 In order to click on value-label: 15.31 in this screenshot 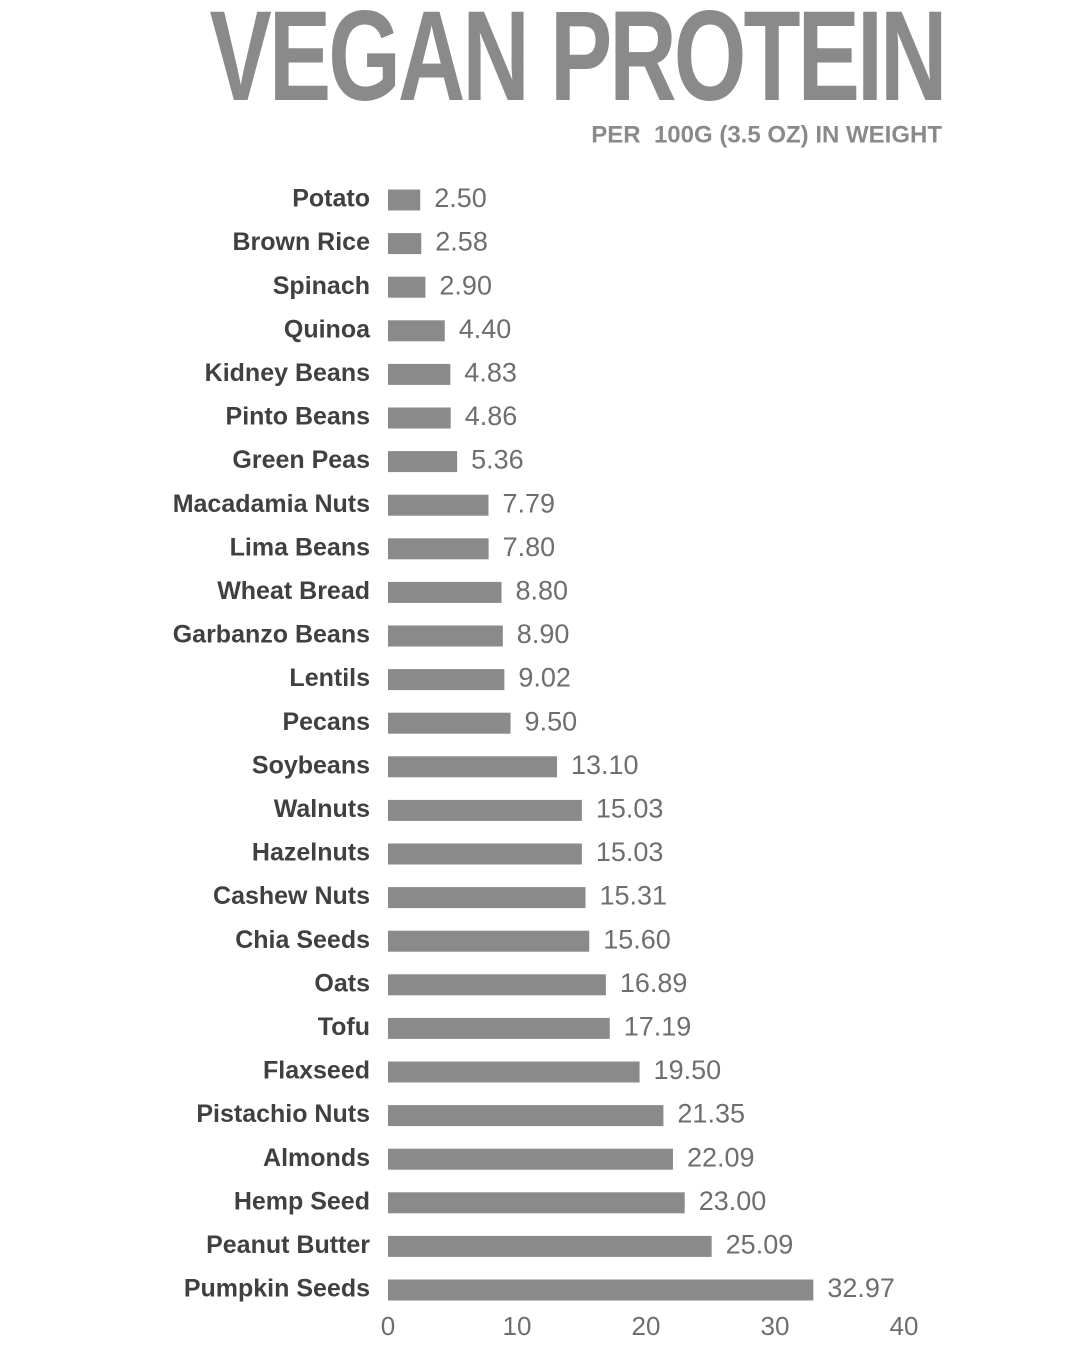, I will do `click(633, 896)`.